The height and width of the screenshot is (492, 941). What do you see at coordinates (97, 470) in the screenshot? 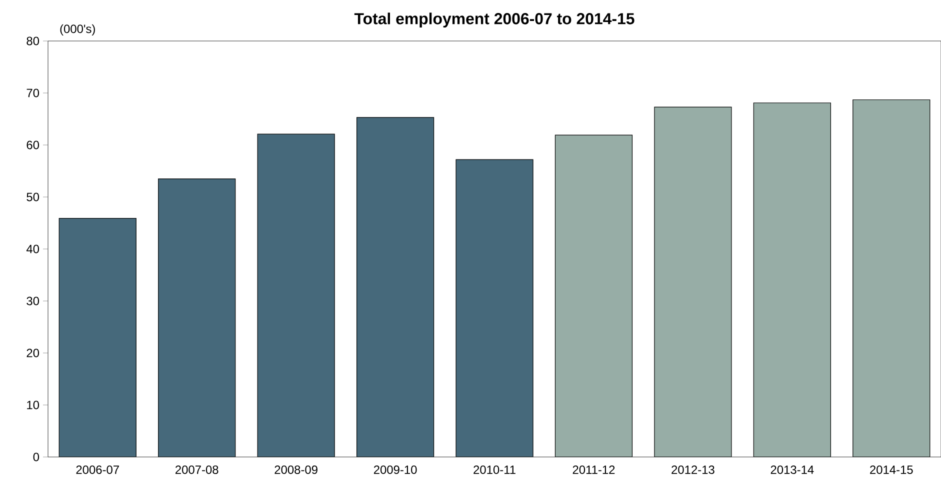
I see `x-tick-label: 2006-07` at bounding box center [97, 470].